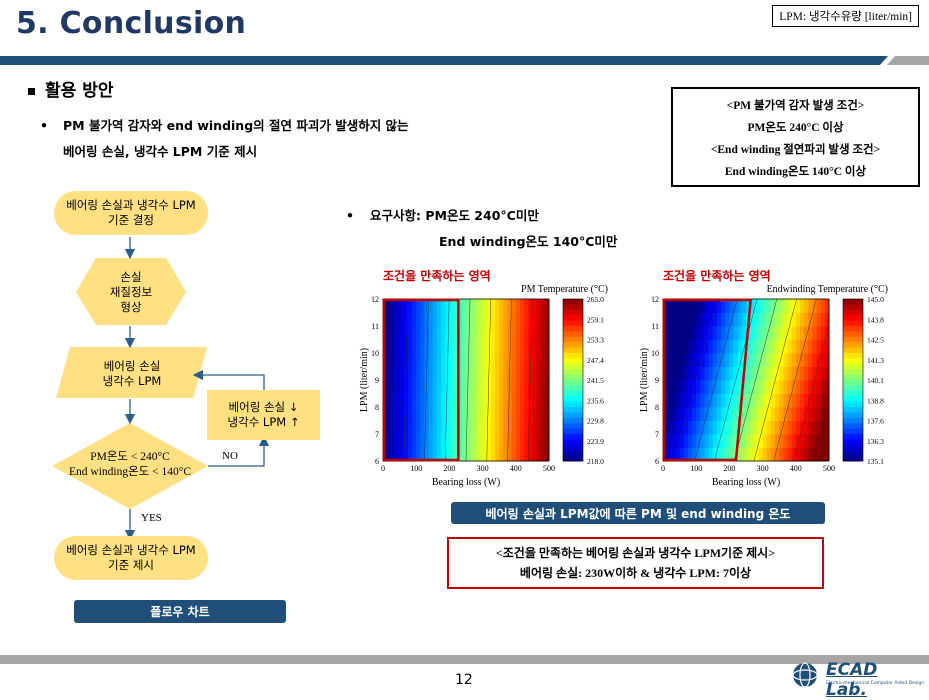 The image size is (929, 700). Describe the element at coordinates (796, 468) in the screenshot. I see `x-tick-label: 400` at that location.